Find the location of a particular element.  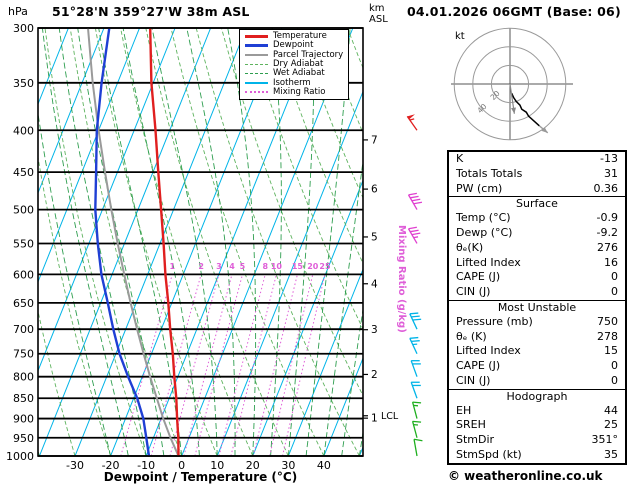

pressure-tick-label: 350 is located at coordinates (23, 83).